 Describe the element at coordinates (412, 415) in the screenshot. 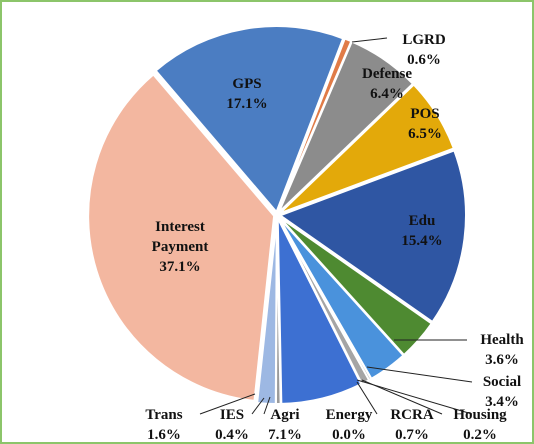

I see `slice-name: RCRA` at that location.